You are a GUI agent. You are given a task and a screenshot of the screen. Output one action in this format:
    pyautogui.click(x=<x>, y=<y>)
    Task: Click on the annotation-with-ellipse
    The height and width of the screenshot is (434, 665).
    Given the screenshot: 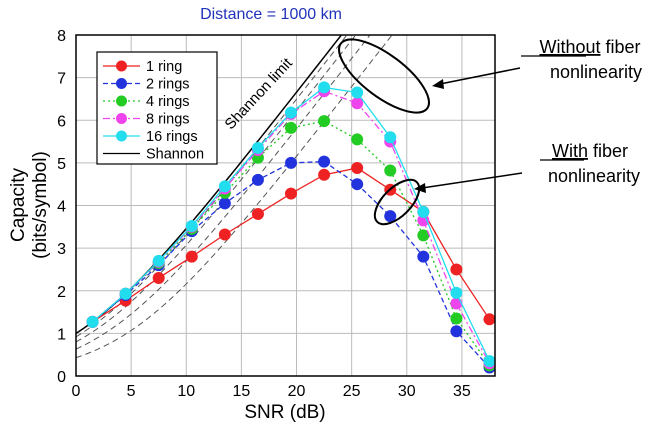 What is the action you would take?
    pyautogui.click(x=397, y=202)
    